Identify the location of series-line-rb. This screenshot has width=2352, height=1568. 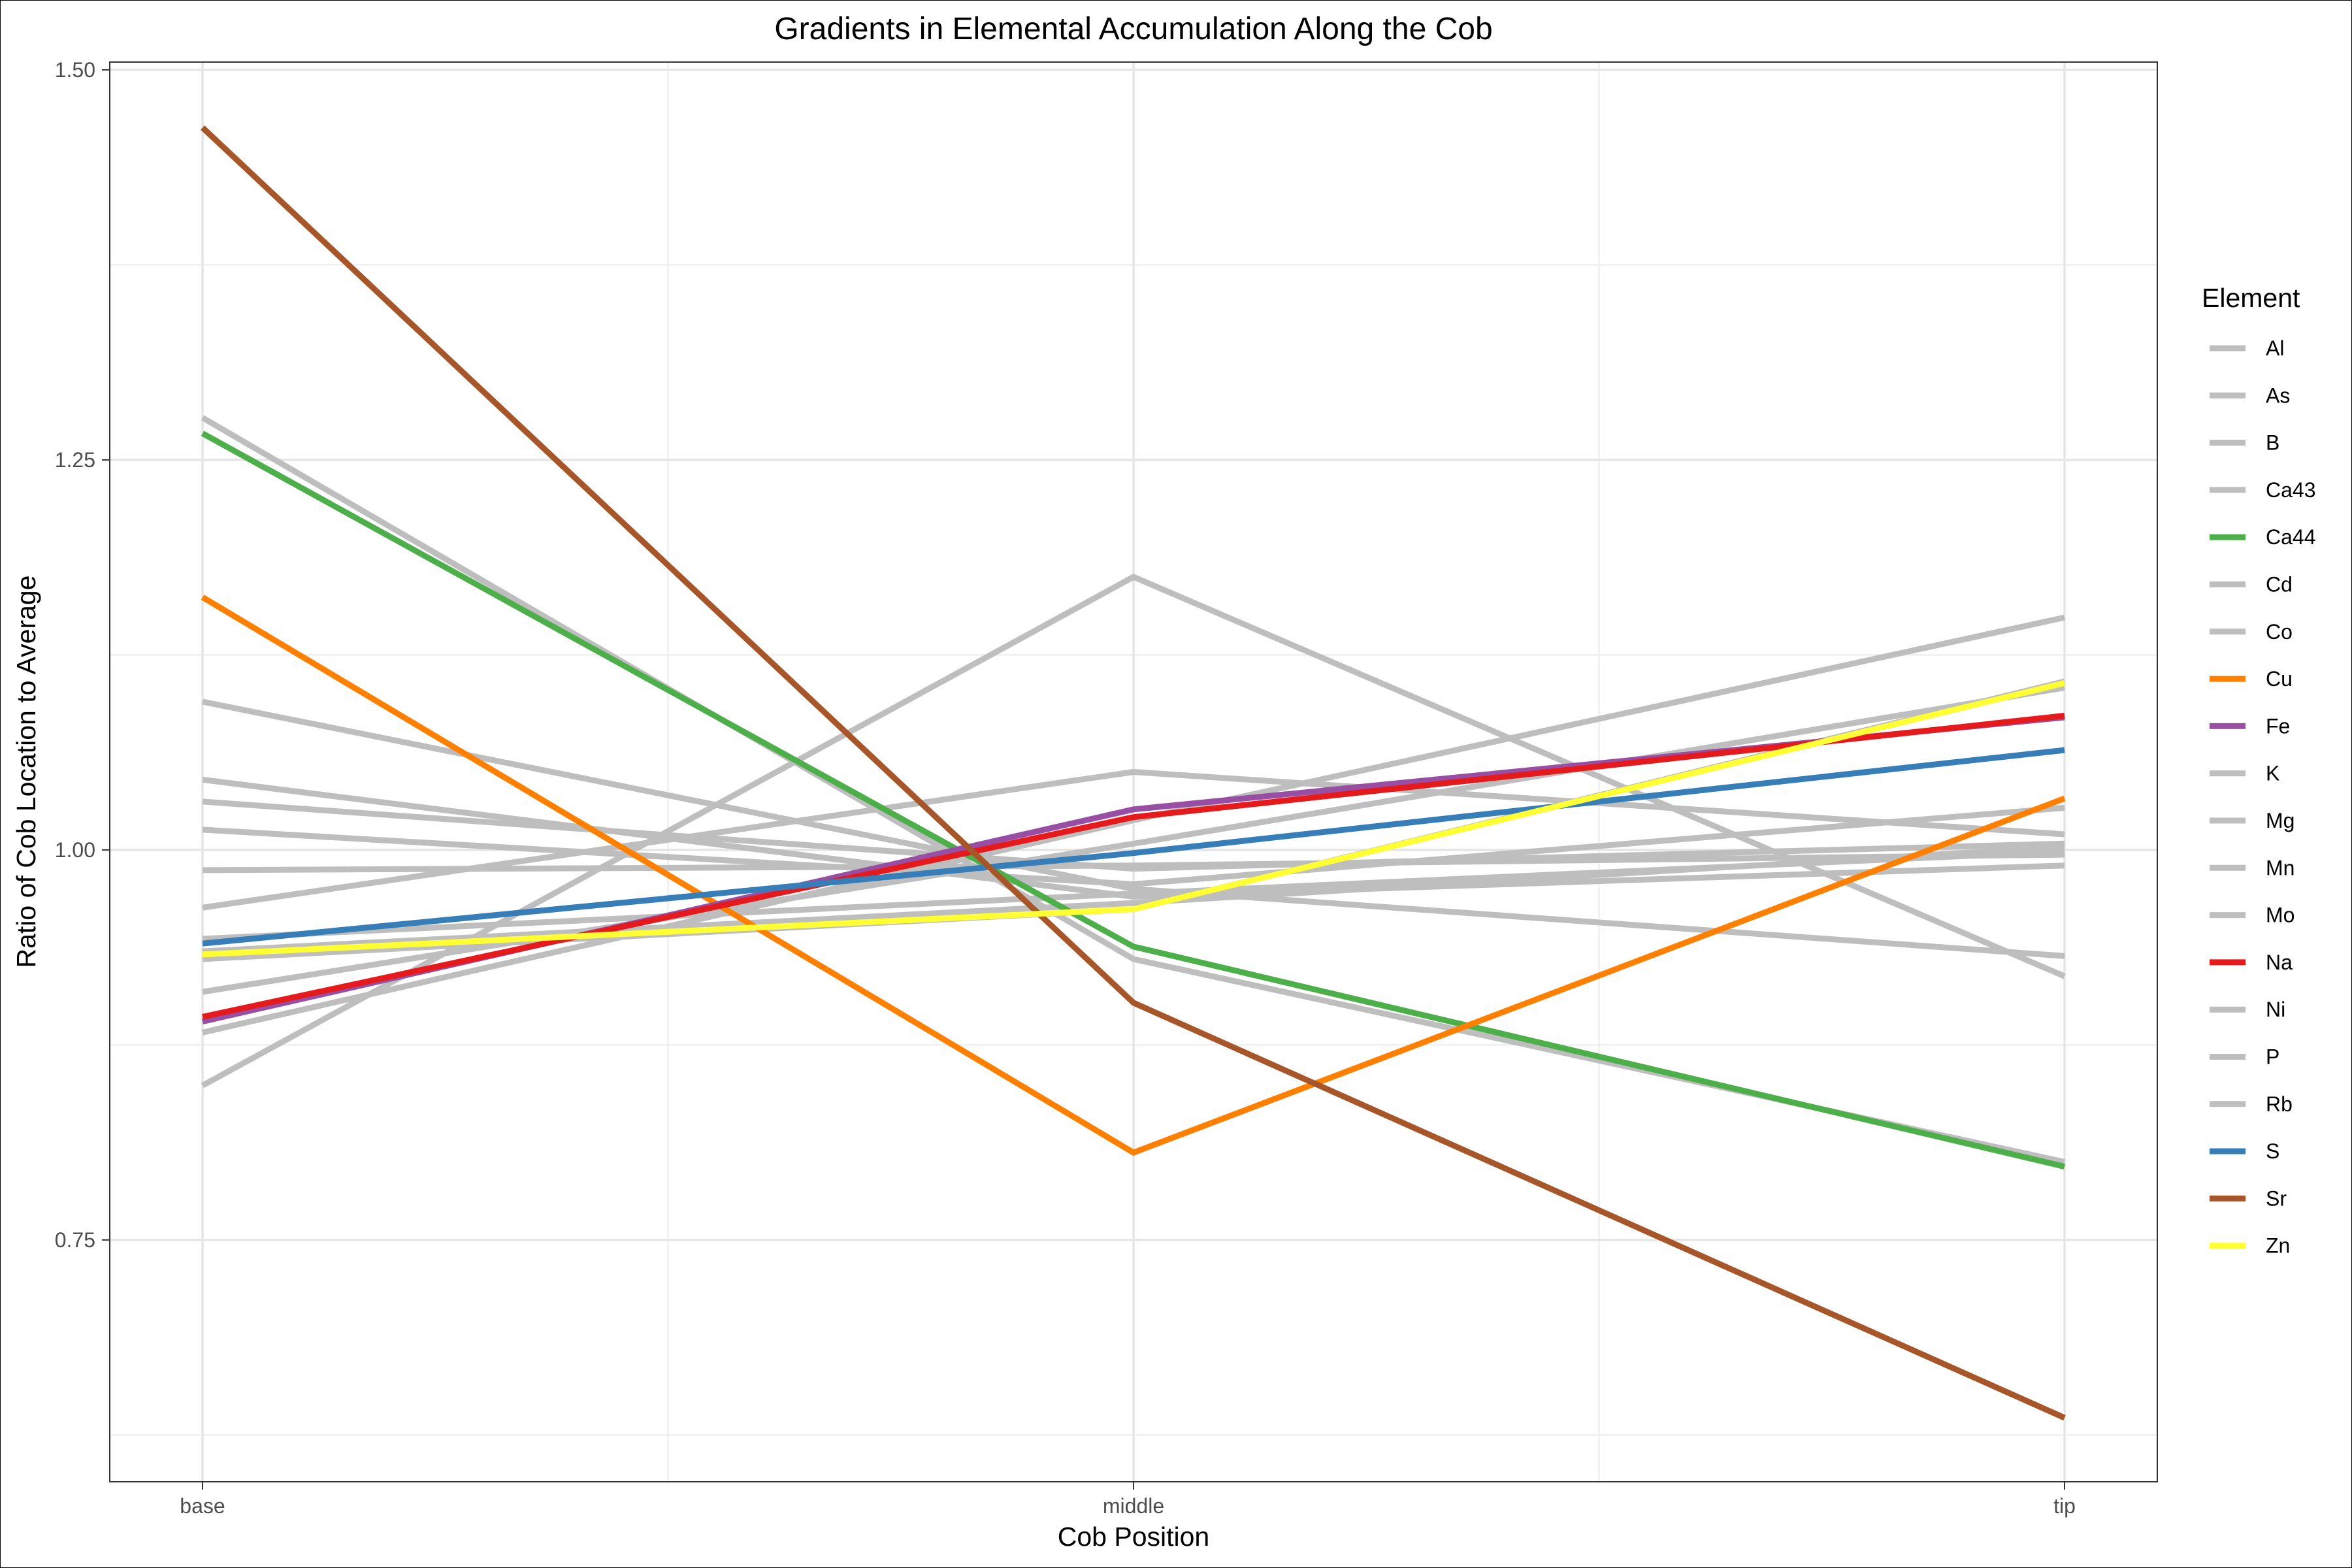
(1133, 899).